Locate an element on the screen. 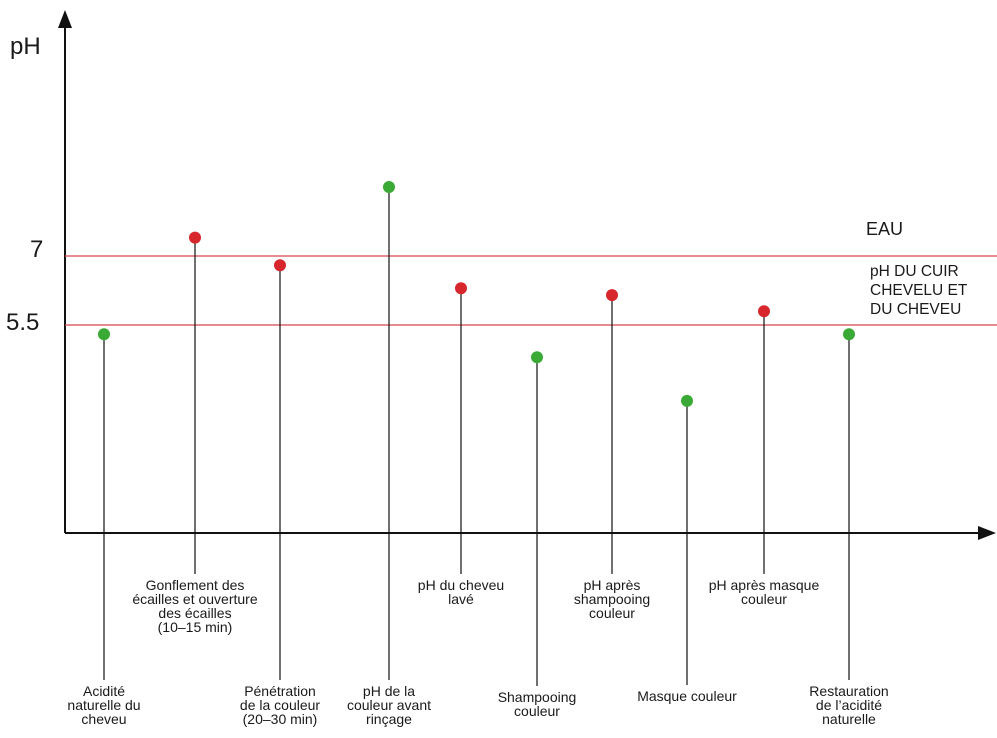  category-label-10: Restauration de l’acidité naturelle is located at coordinates (848, 705).